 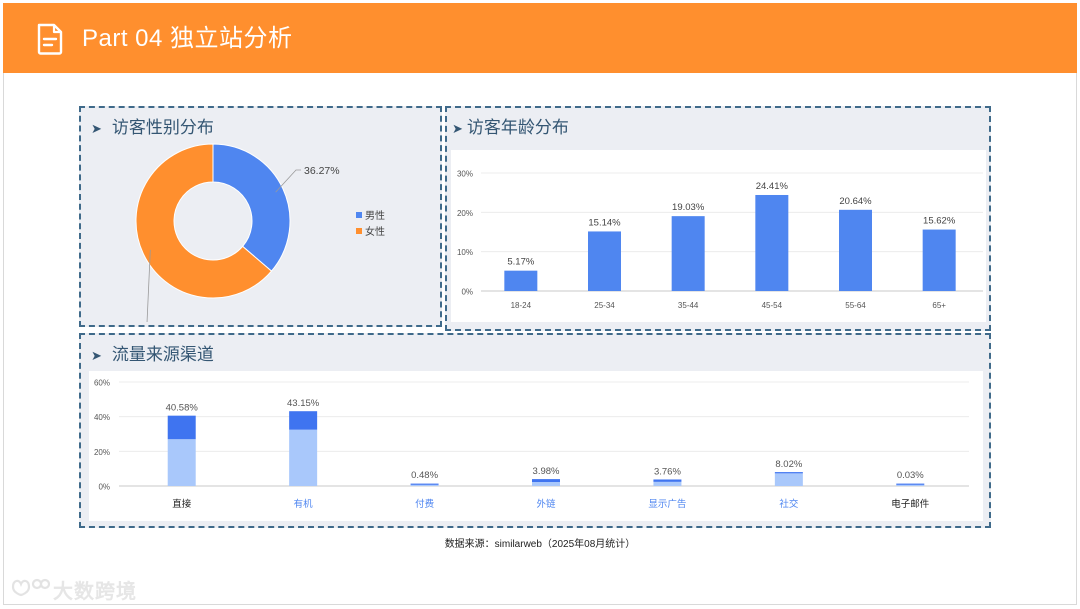 What do you see at coordinates (939, 260) in the screenshot?
I see `age-bar-65+` at bounding box center [939, 260].